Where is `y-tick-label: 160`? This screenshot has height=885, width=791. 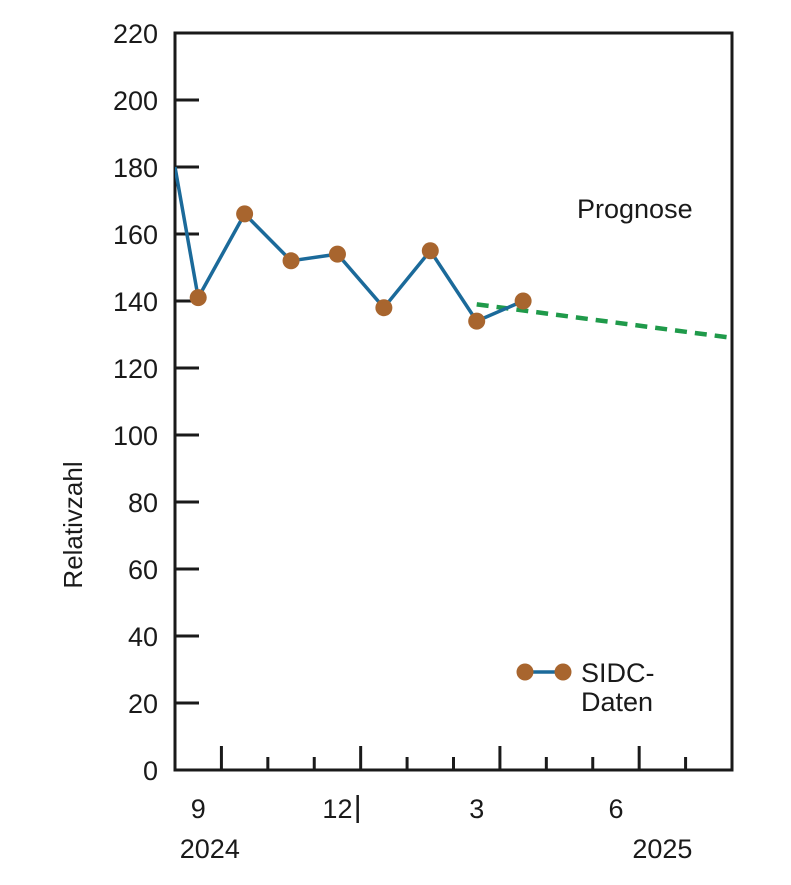 y-tick-label: 160 is located at coordinates (135, 235).